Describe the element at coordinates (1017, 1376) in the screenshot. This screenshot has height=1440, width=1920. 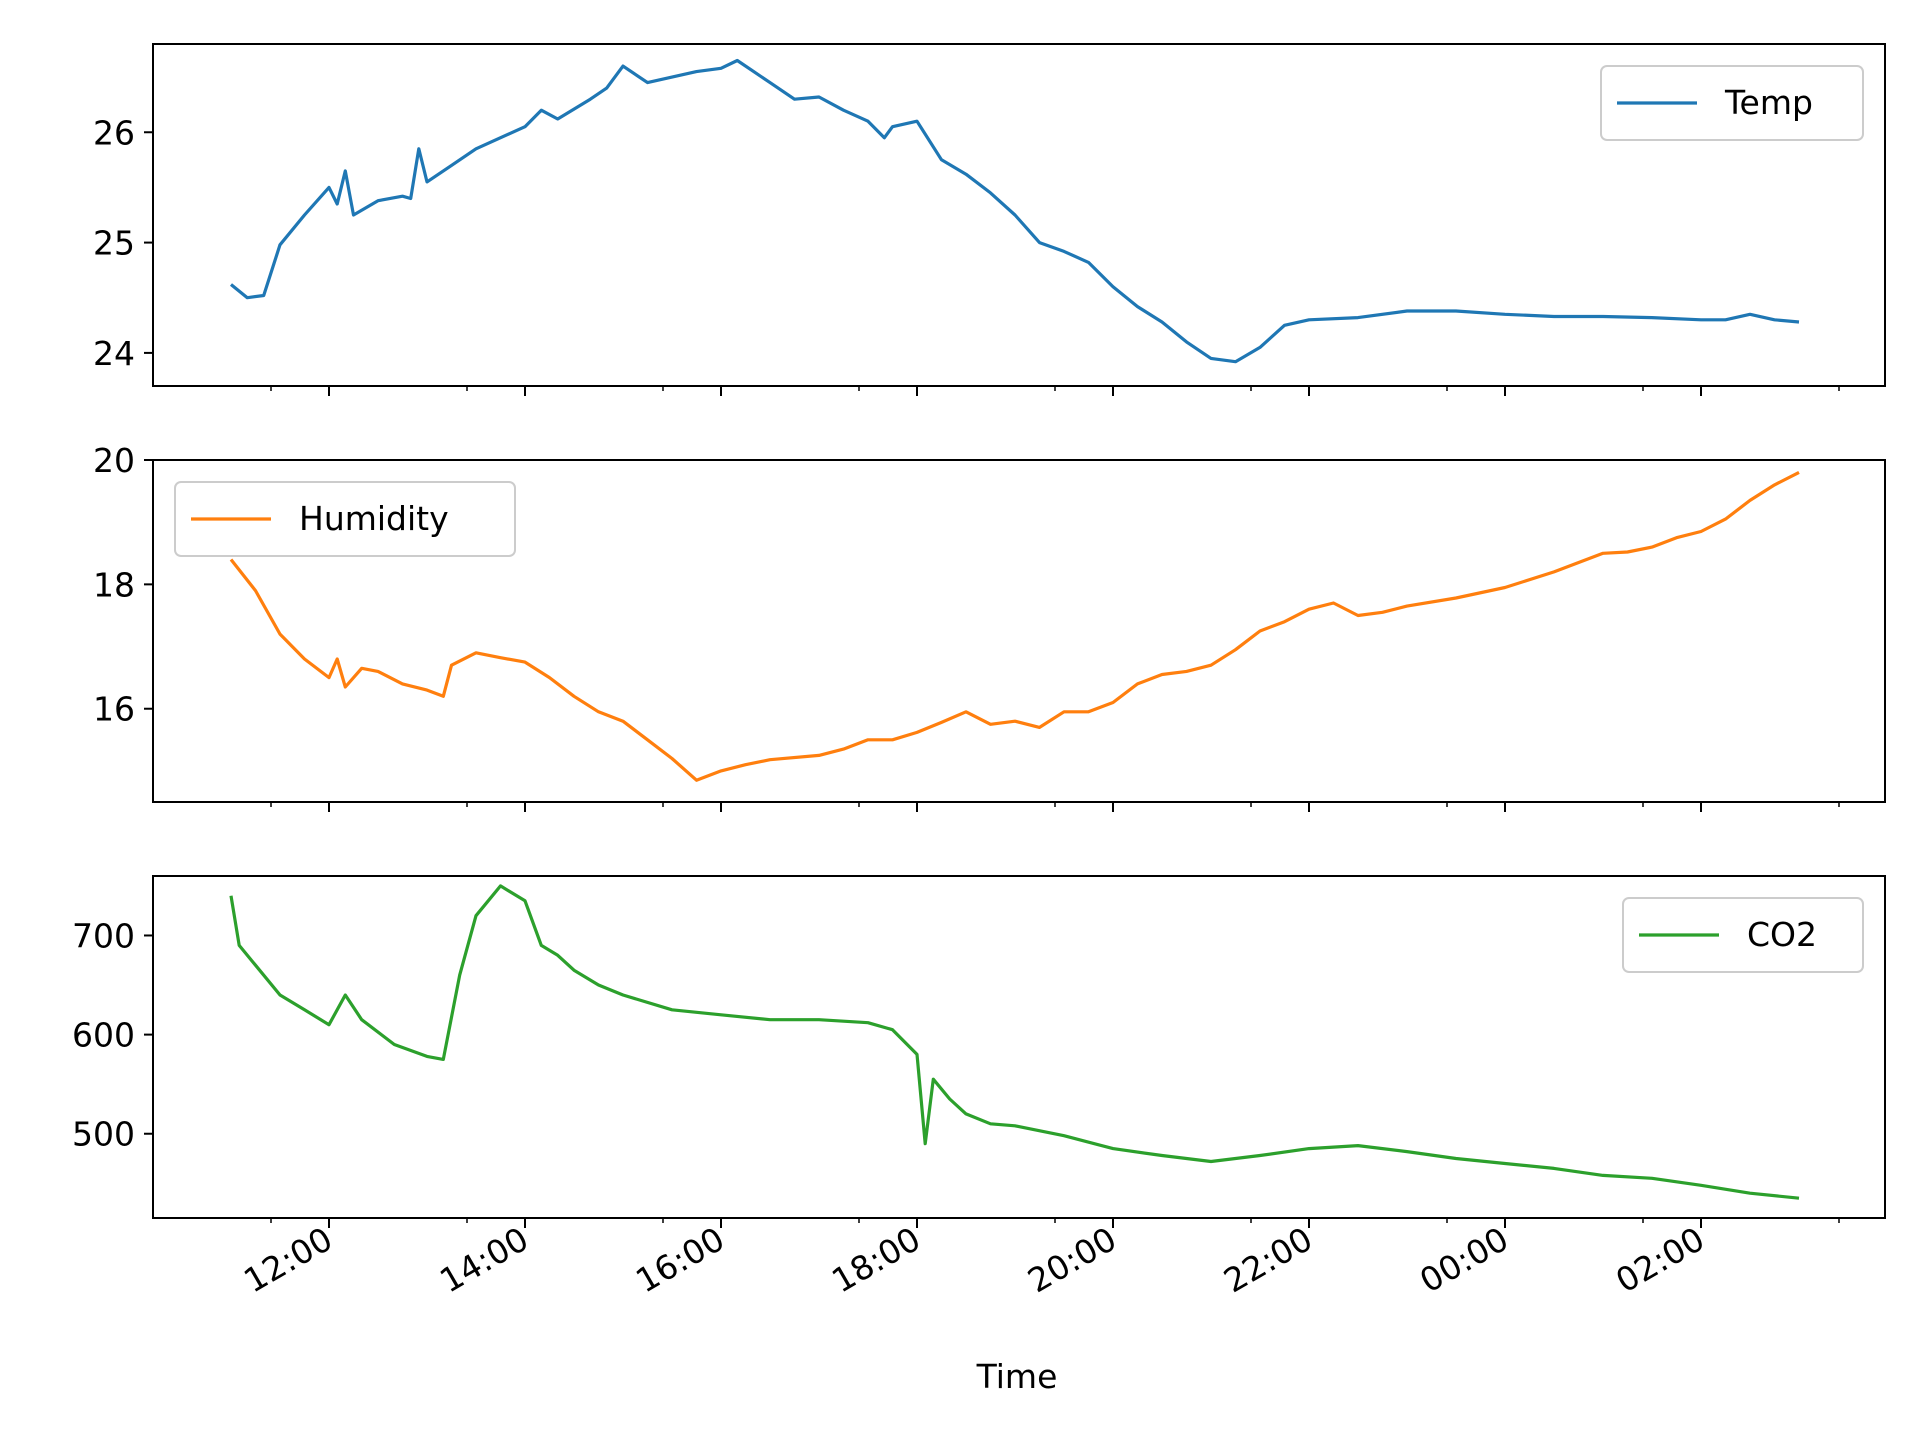
I see `x-axis-title: Time` at that location.